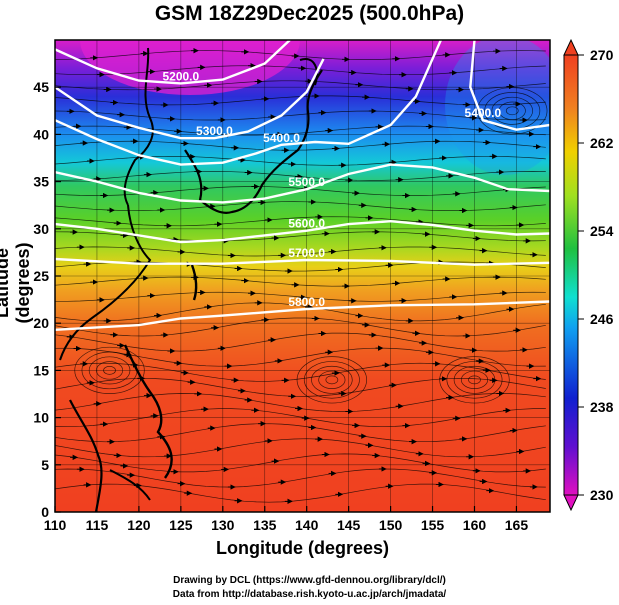 Image resolution: width=619 pixels, height=605 pixels. Describe the element at coordinates (306, 182) in the screenshot. I see `contour-label: 5500.0` at that location.